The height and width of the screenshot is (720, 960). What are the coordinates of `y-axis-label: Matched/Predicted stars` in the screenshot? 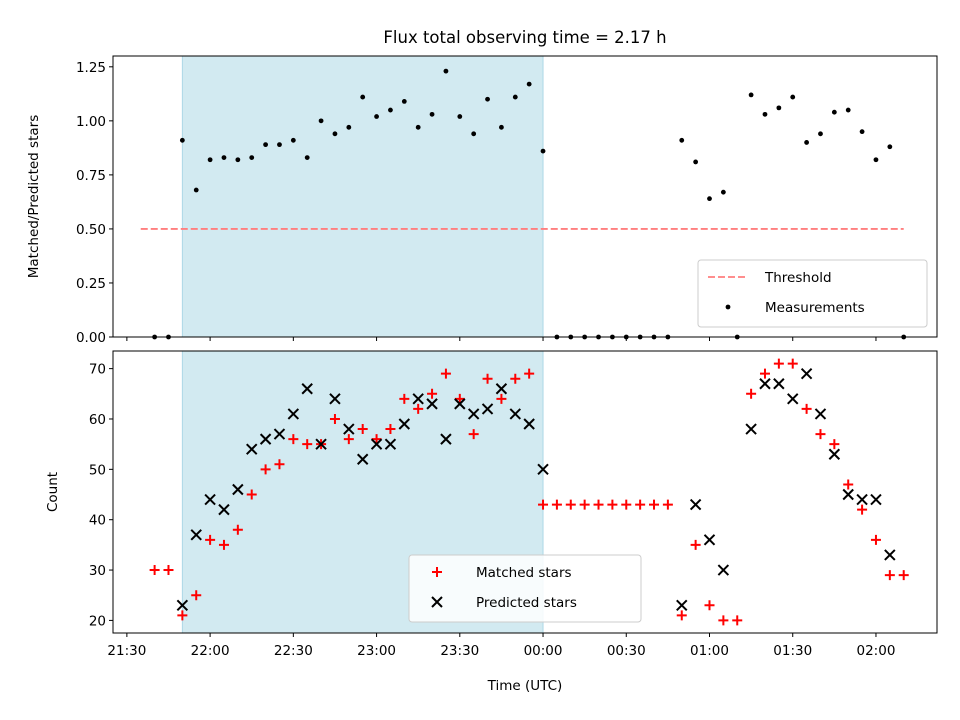 It's located at (34, 196).